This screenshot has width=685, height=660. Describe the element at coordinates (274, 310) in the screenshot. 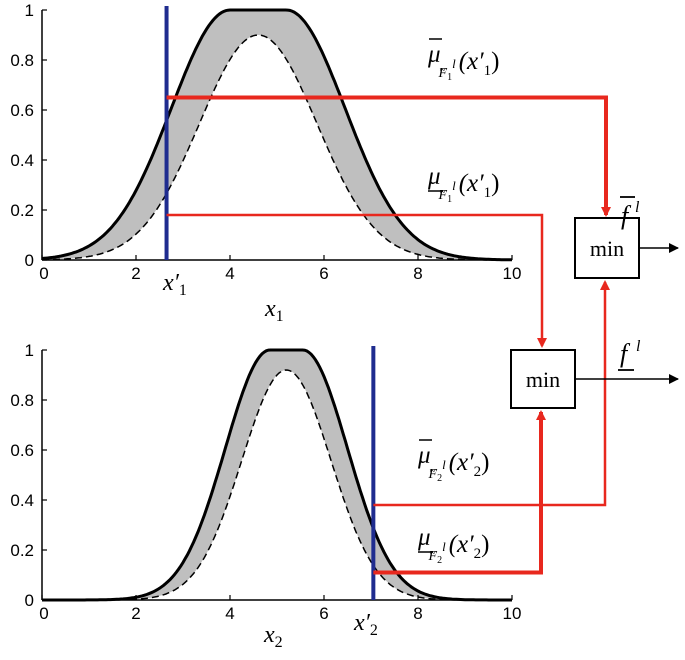

I see `x1-axis-label: x1` at that location.